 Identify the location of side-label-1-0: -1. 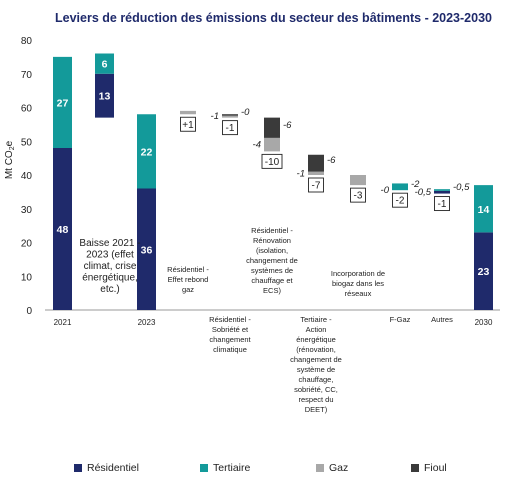
(215, 116).